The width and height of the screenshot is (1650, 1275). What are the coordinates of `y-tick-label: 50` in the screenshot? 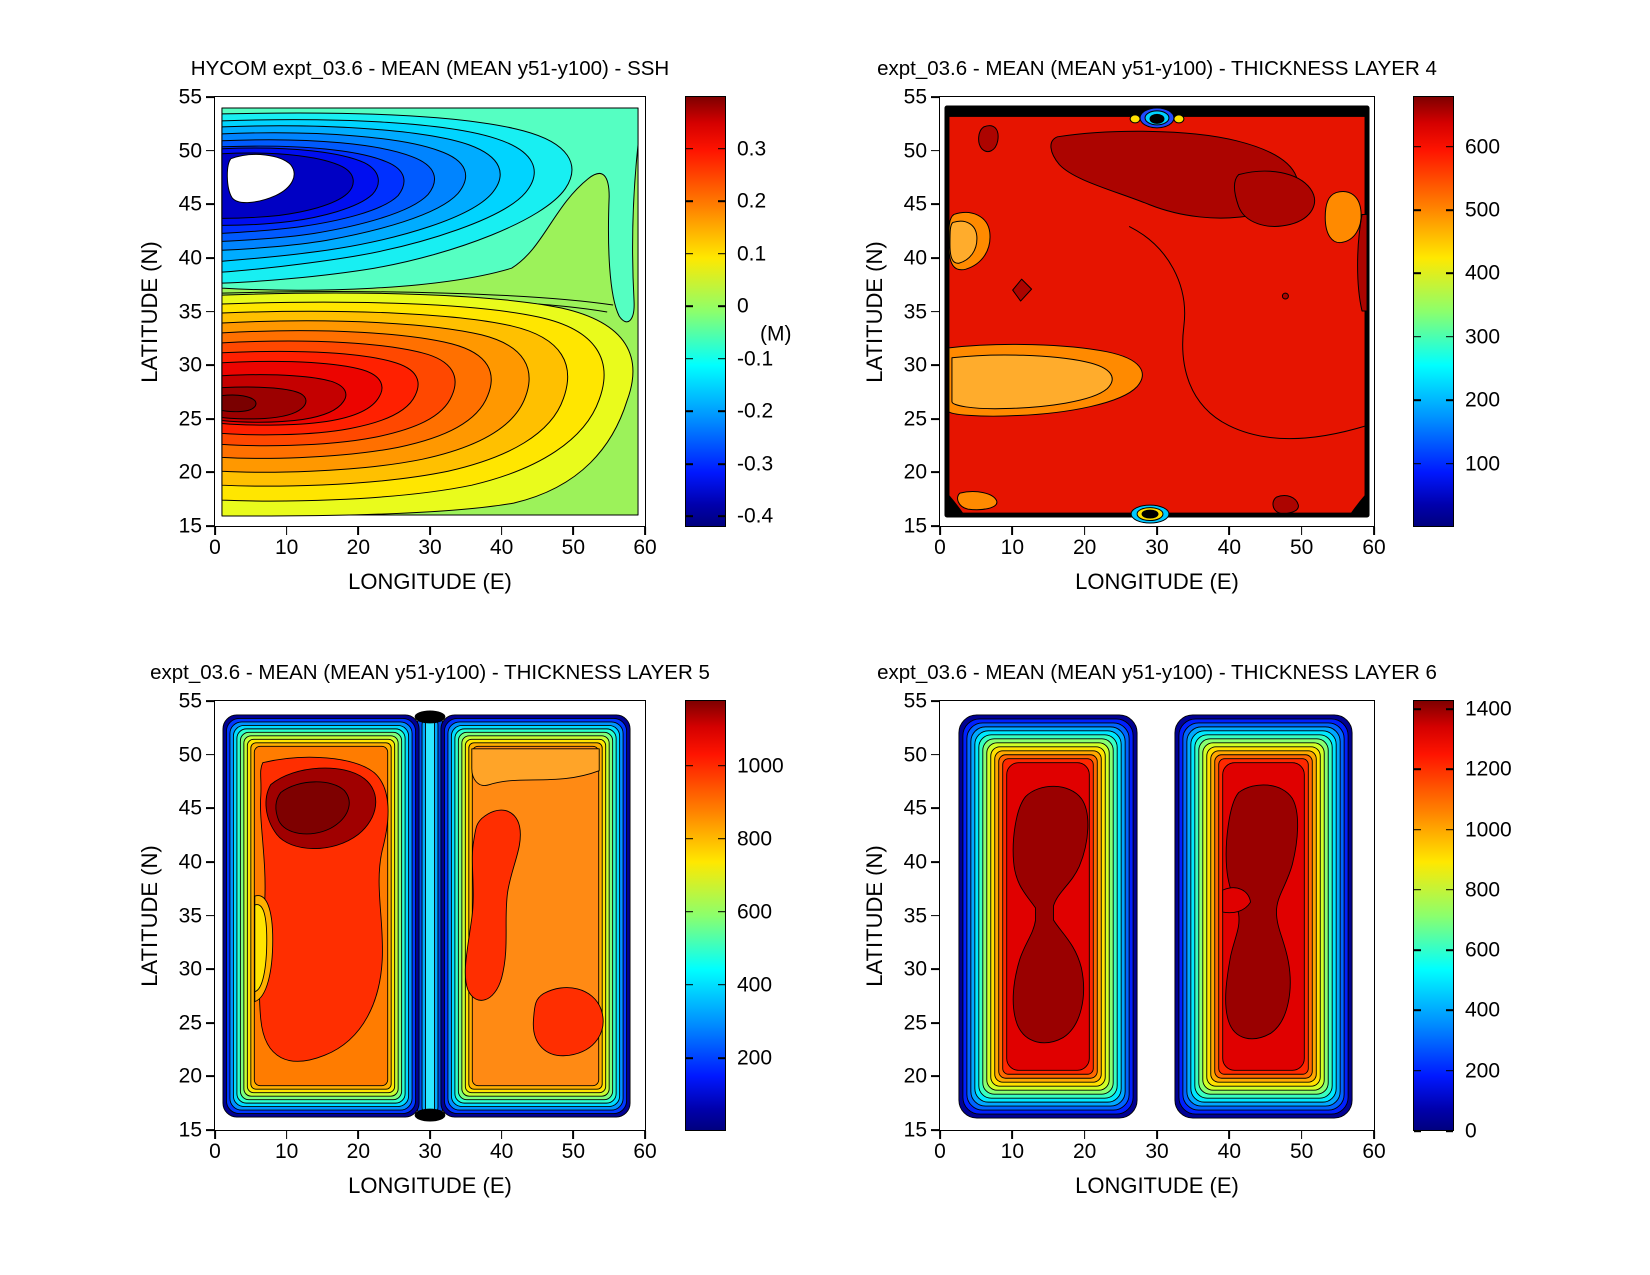 It's located at (190, 755).